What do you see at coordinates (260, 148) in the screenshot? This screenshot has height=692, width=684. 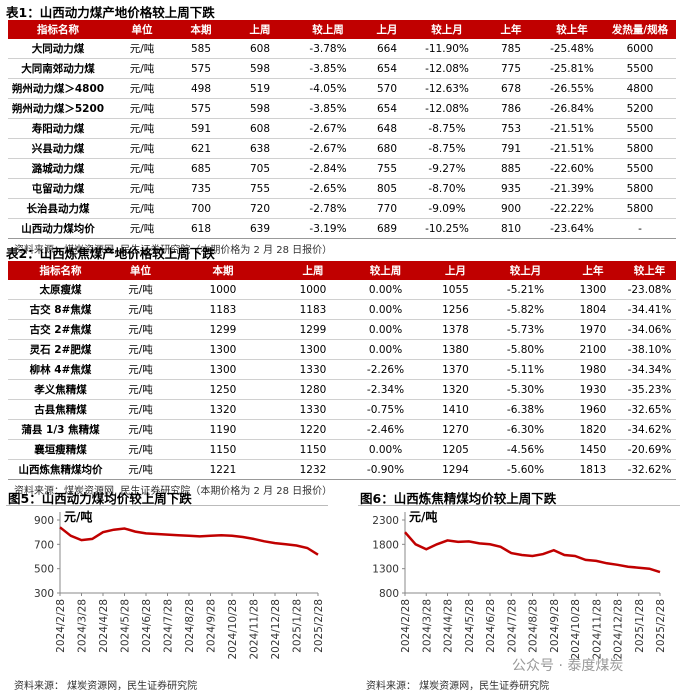 I see `table-cell: 638` at bounding box center [260, 148].